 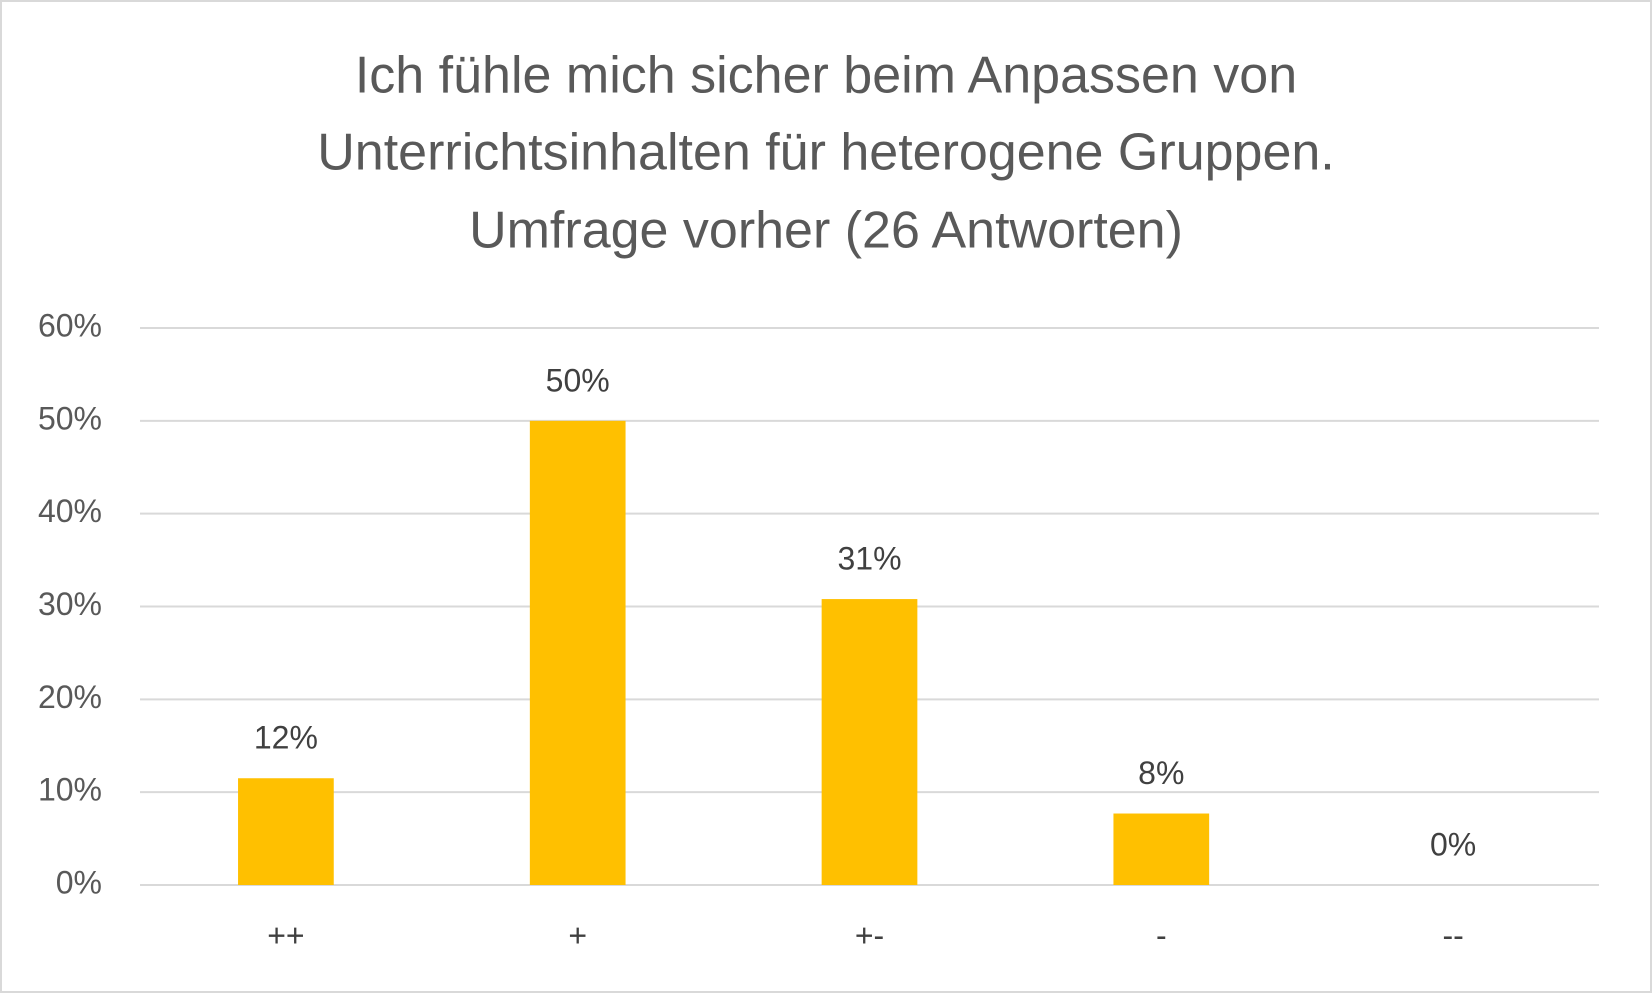 I want to click on data-label: 12%, so click(x=286, y=738).